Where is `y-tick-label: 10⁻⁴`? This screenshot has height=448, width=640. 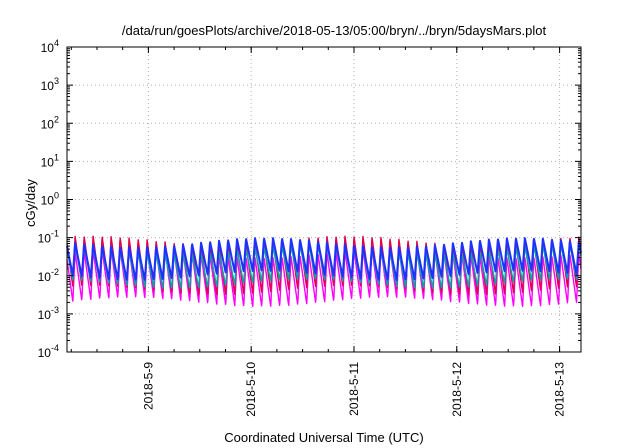 y-tick-label: 10⁻⁴ is located at coordinates (48, 351).